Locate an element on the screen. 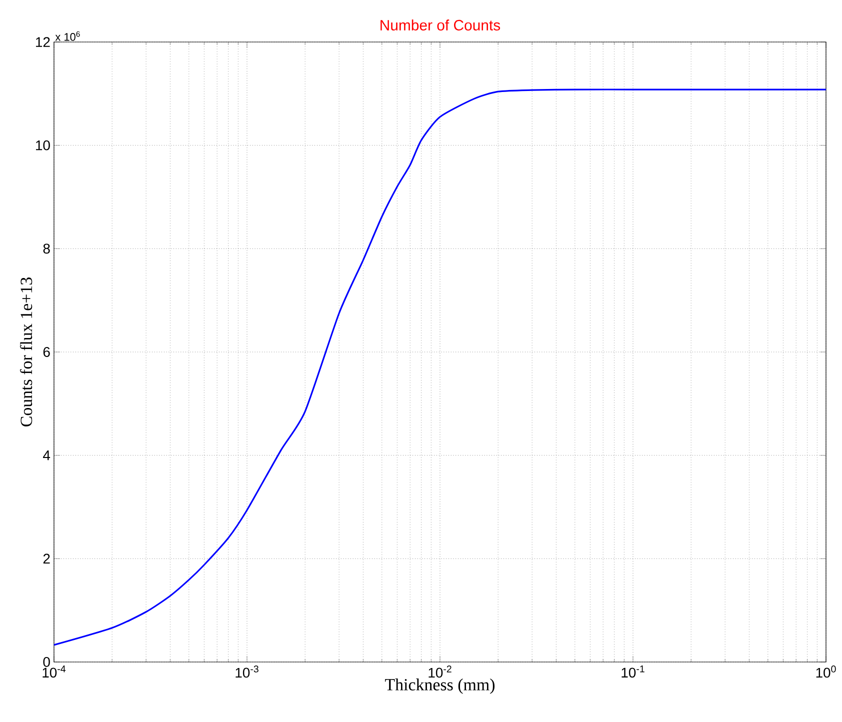 This screenshot has width=842, height=722. x-axis-title: Thickness (mm) is located at coordinates (440, 686).